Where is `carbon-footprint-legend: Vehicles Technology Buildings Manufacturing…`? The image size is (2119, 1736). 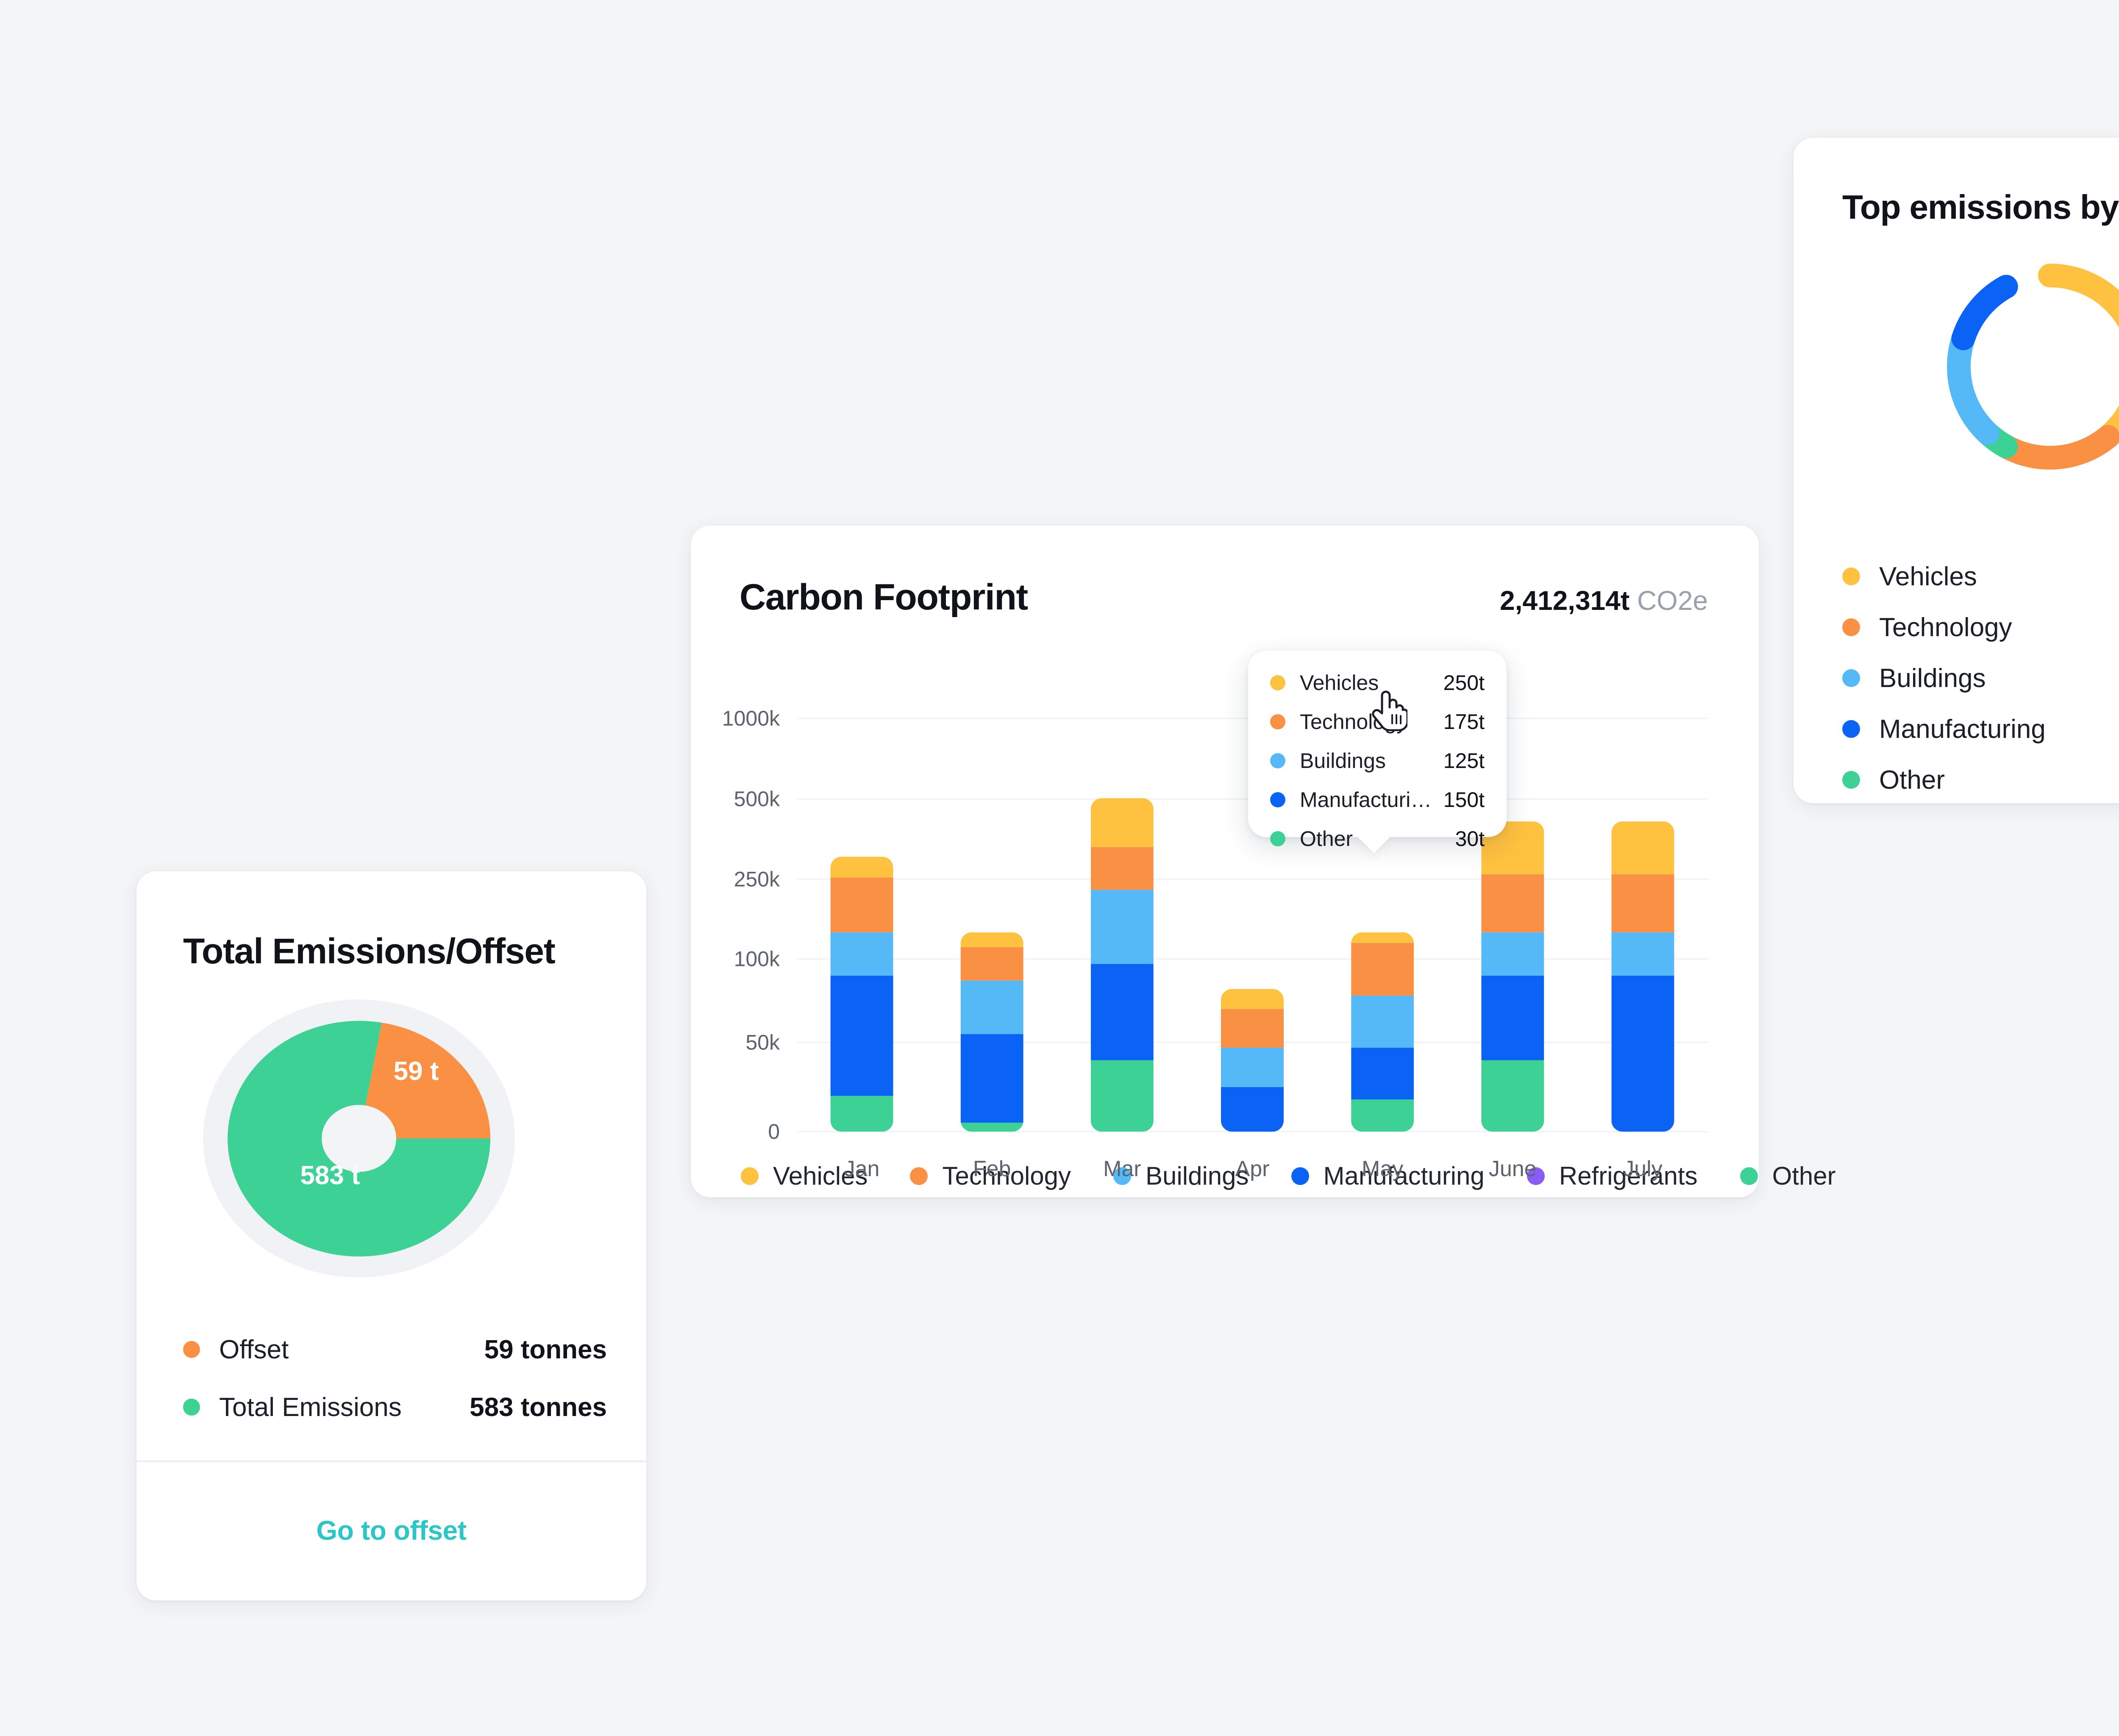 carbon-footprint-legend: Vehicles Technology Buildings Manufacturing… is located at coordinates (1310, 1176).